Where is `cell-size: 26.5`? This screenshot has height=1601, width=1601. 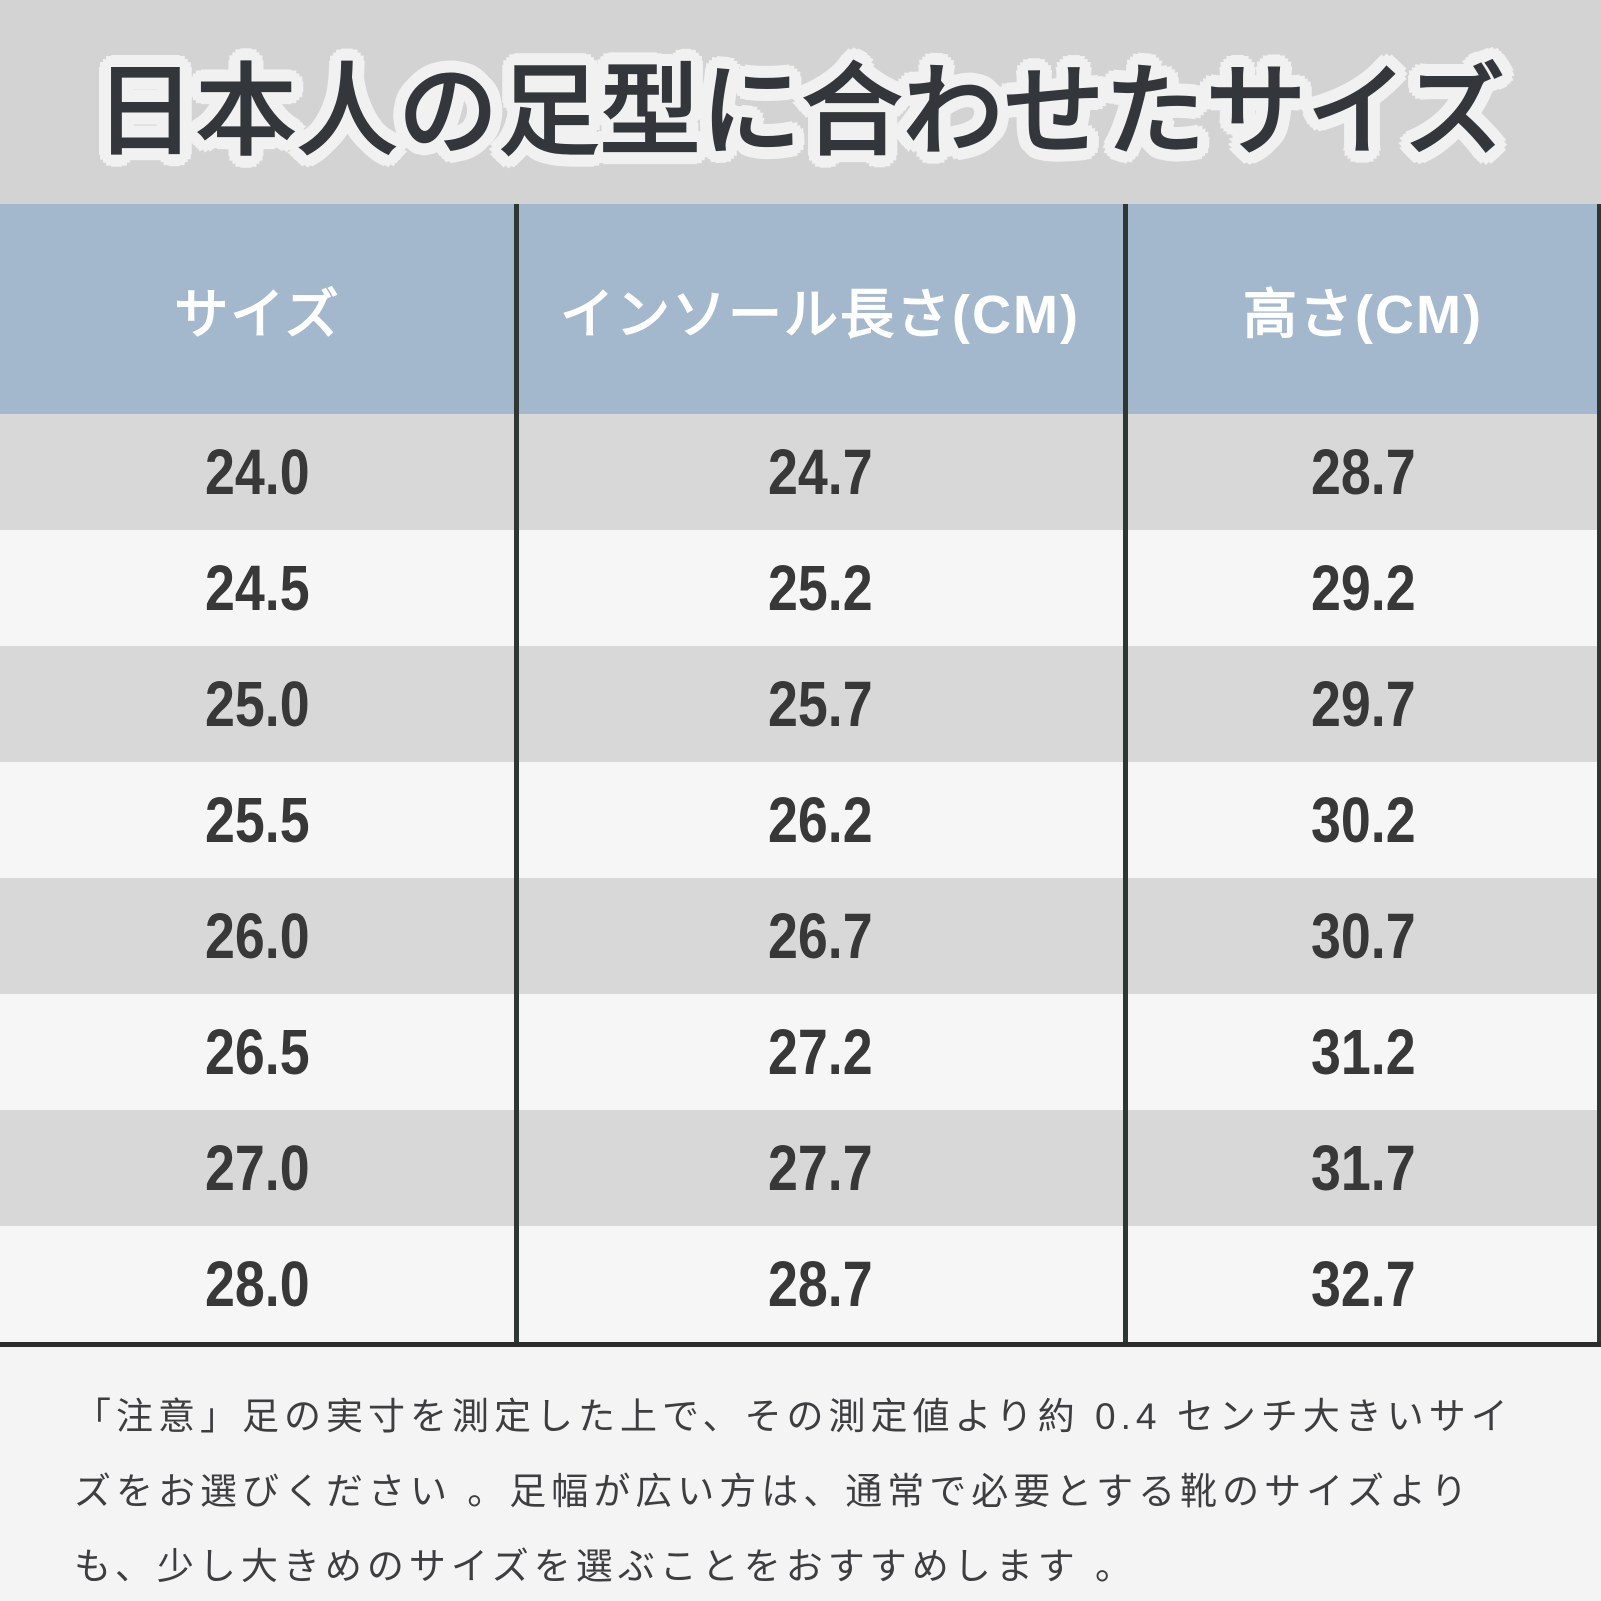 cell-size: 26.5 is located at coordinates (257, 1052).